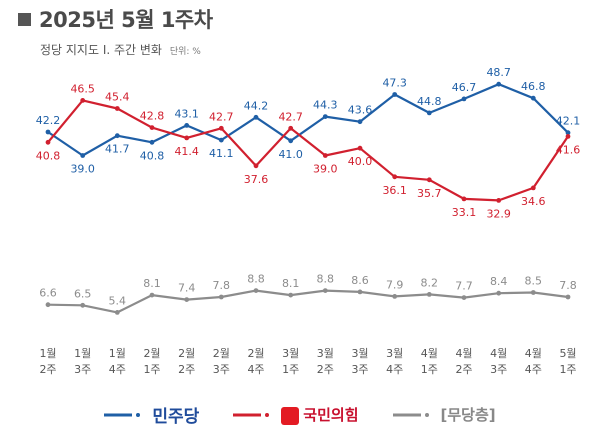 Image resolution: width=600 pixels, height=443 pixels. I want to click on x-tick-week-15: 1주, so click(567, 369).